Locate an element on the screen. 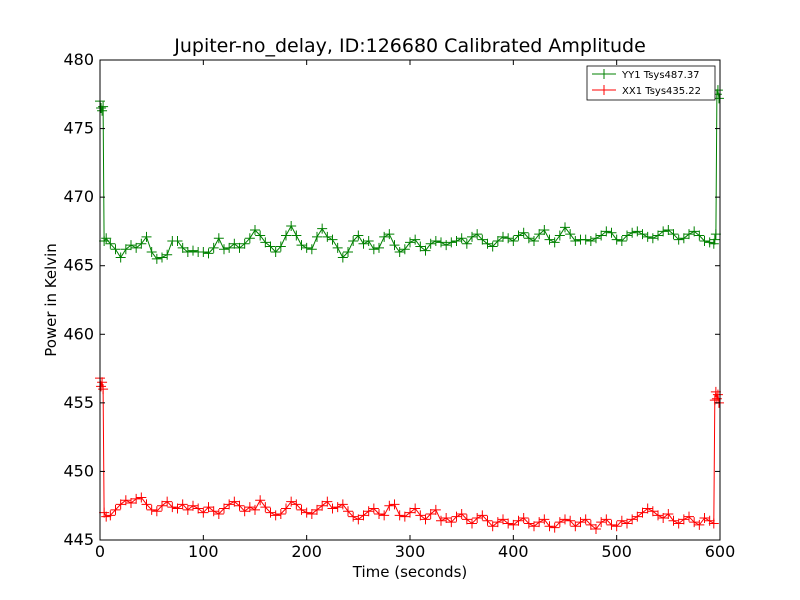 The image size is (800, 600). x-tick-label: 500 is located at coordinates (616, 551).